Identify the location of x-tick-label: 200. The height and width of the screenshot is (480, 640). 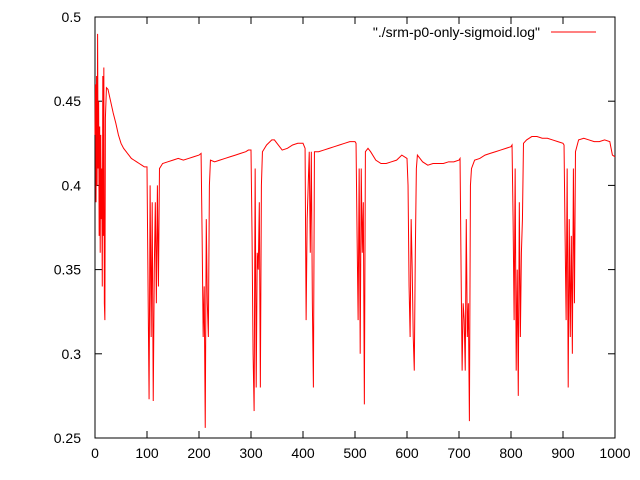
(199, 453).